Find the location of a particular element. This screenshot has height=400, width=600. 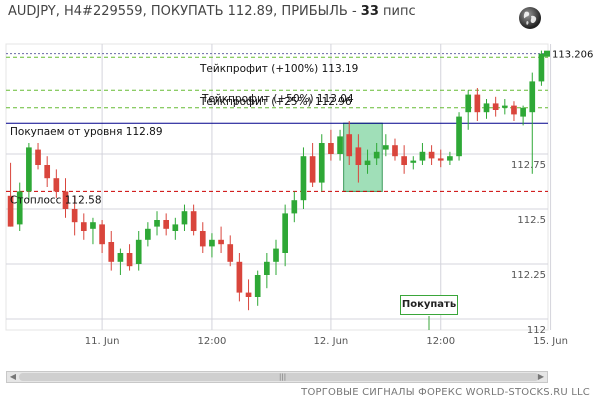

y-tick-label: 112 is located at coordinates (536, 330).